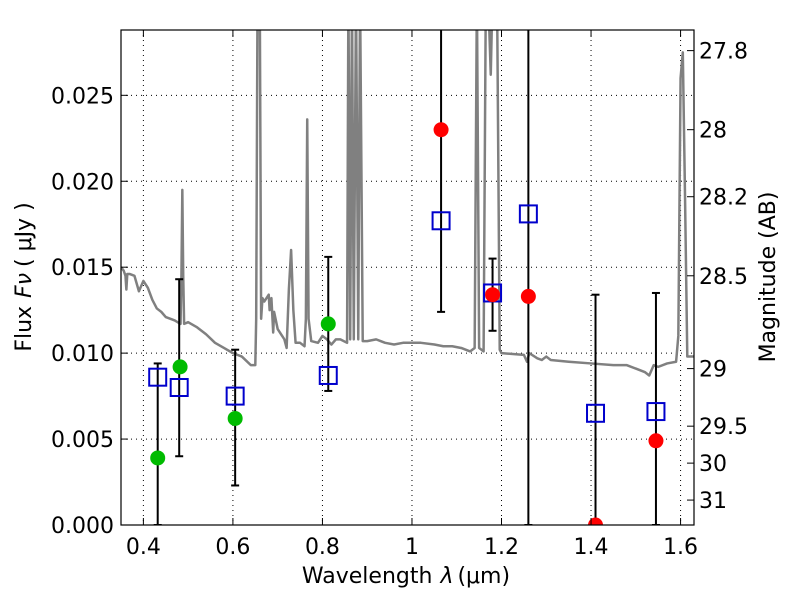  I want to click on y2-tick-label: 29.5, so click(723, 427).